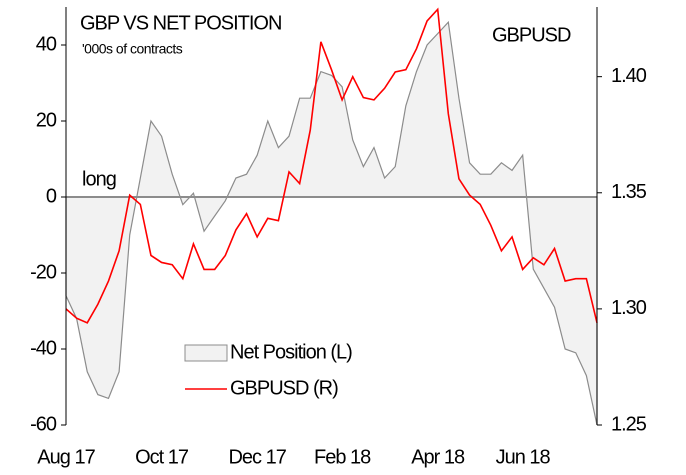 Image resolution: width=686 pixels, height=475 pixels. I want to click on x-tick-label: Aug 17, so click(66, 457).